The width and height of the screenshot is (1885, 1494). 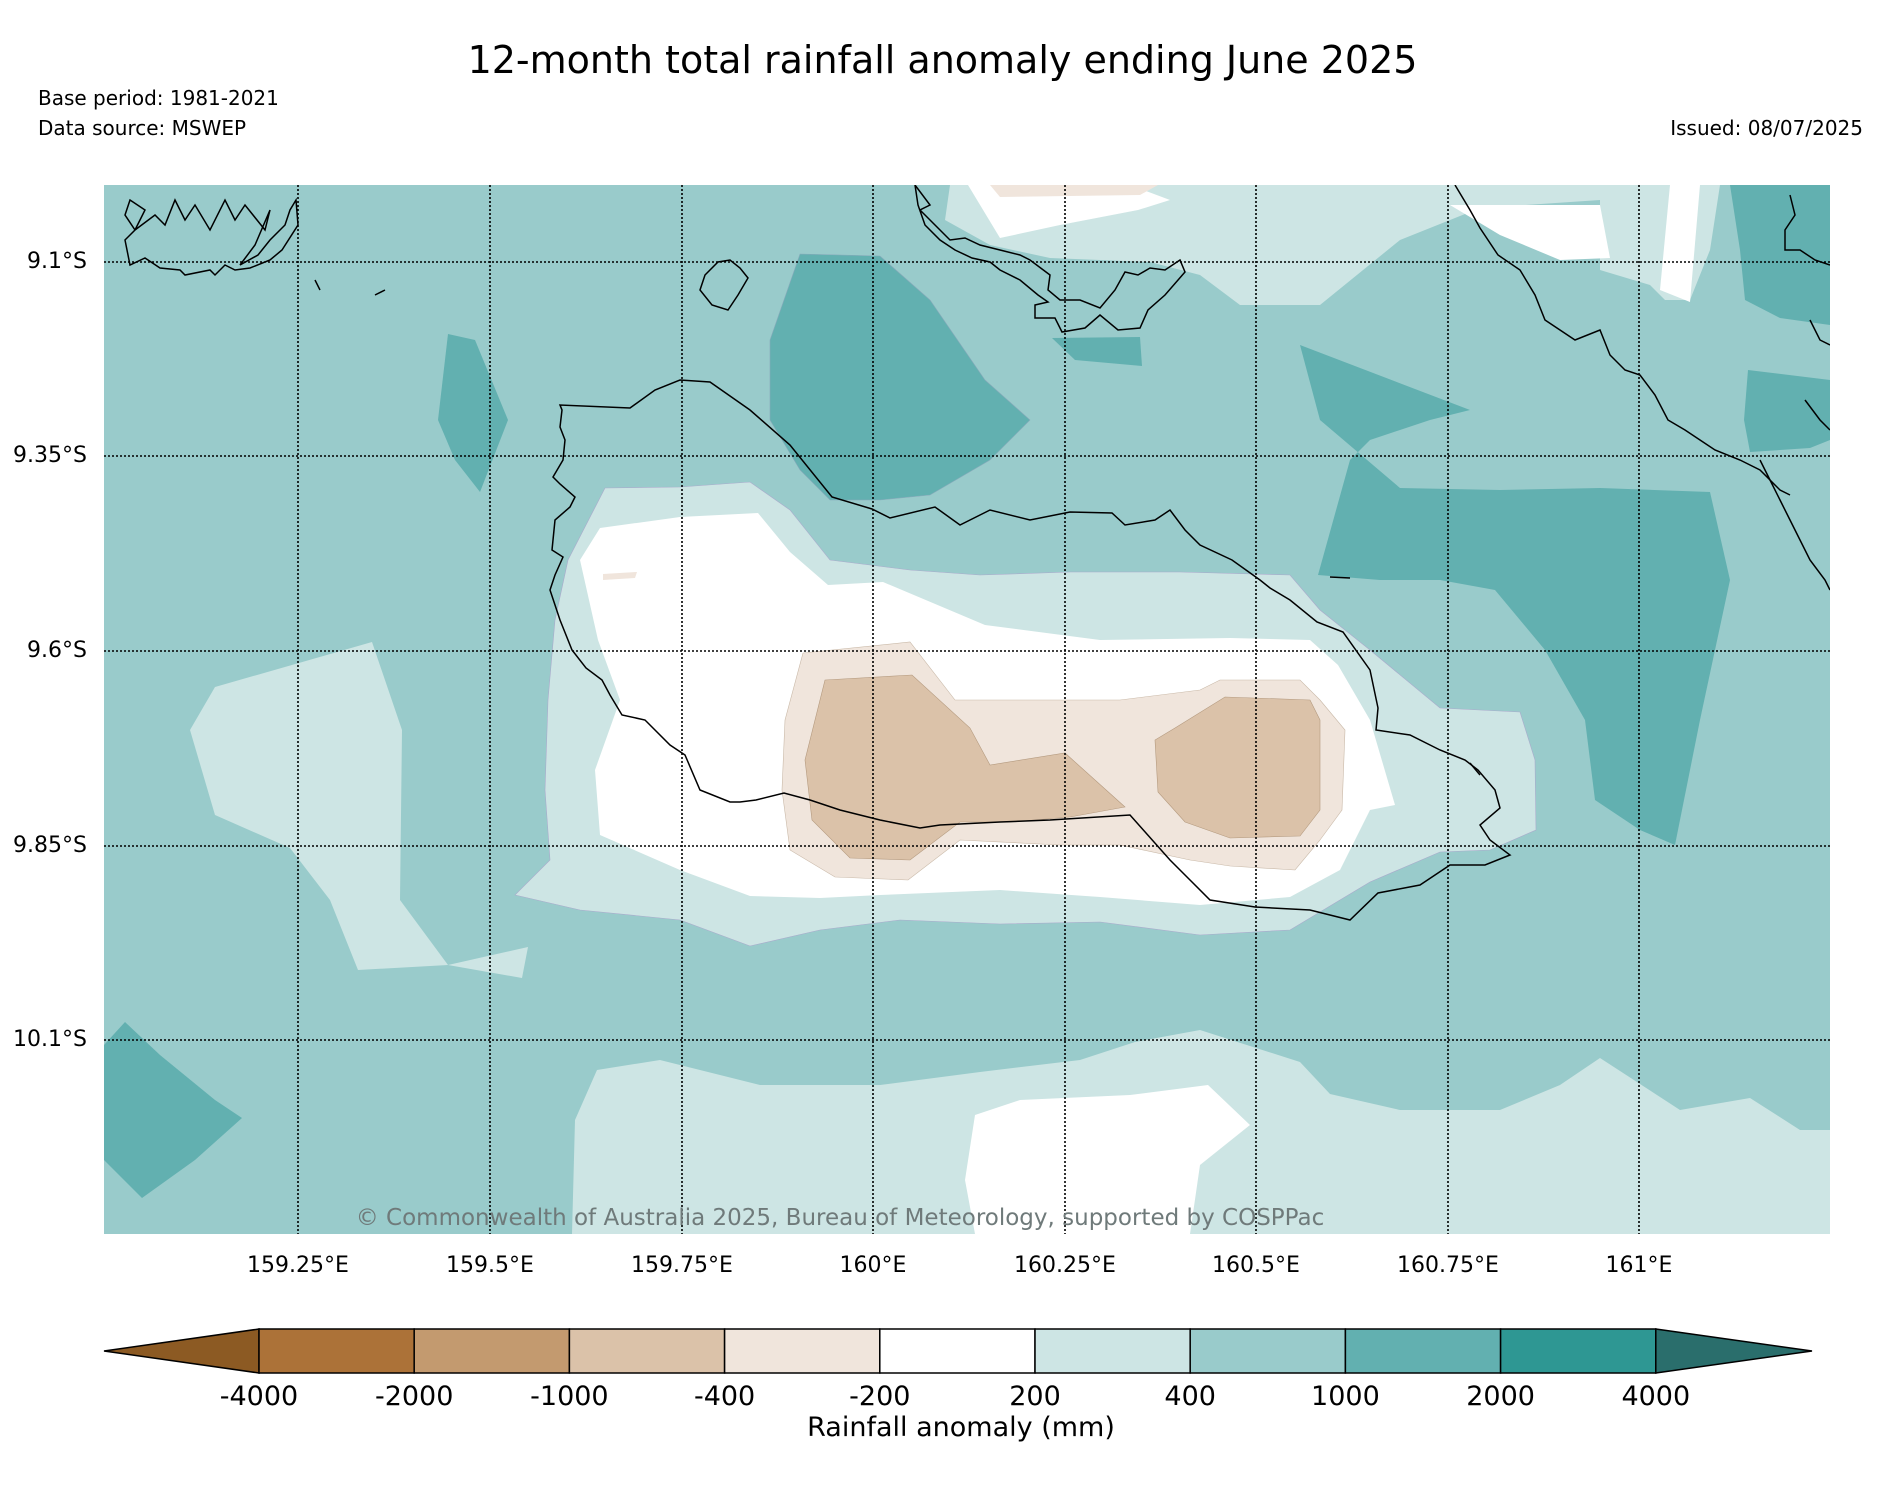 What do you see at coordinates (259, 1396) in the screenshot?
I see `colorbar-tick-label: -4000` at bounding box center [259, 1396].